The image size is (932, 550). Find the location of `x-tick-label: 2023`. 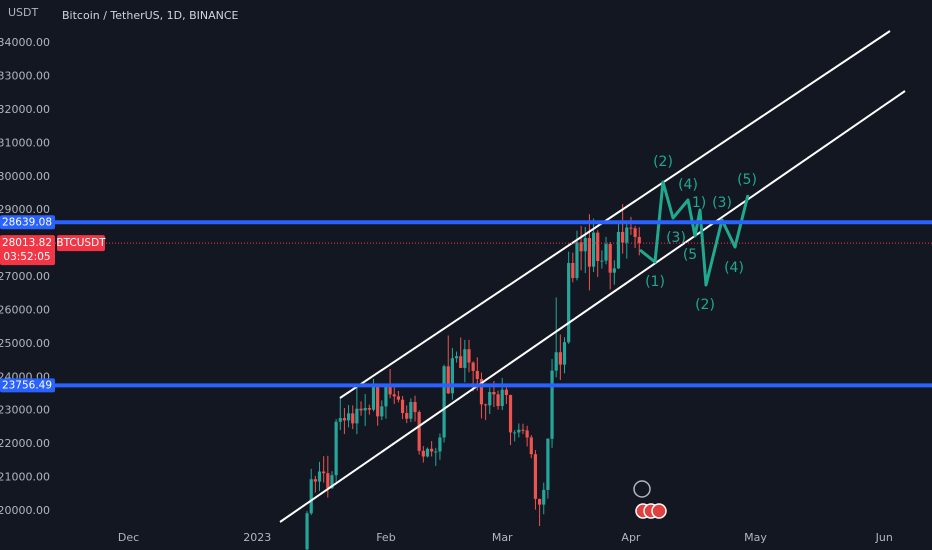

x-tick-label: 2023 is located at coordinates (257, 537).